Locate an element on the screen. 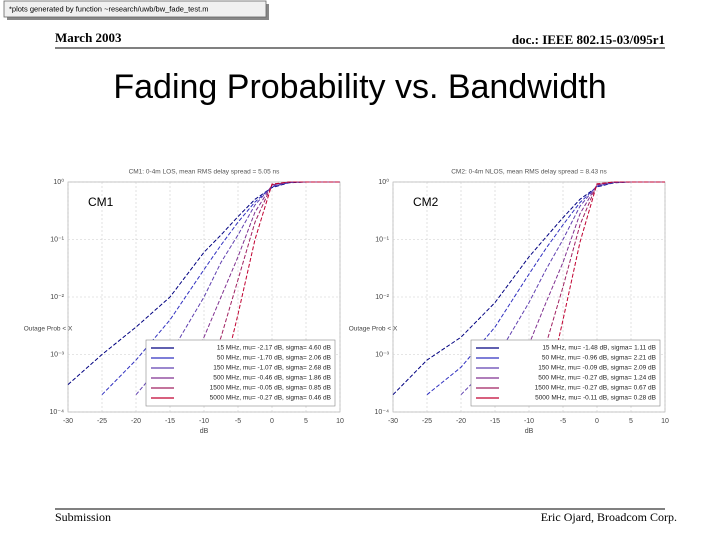 This screenshot has height=540, width=720. chart-annotation: CM2 is located at coordinates (426, 202).